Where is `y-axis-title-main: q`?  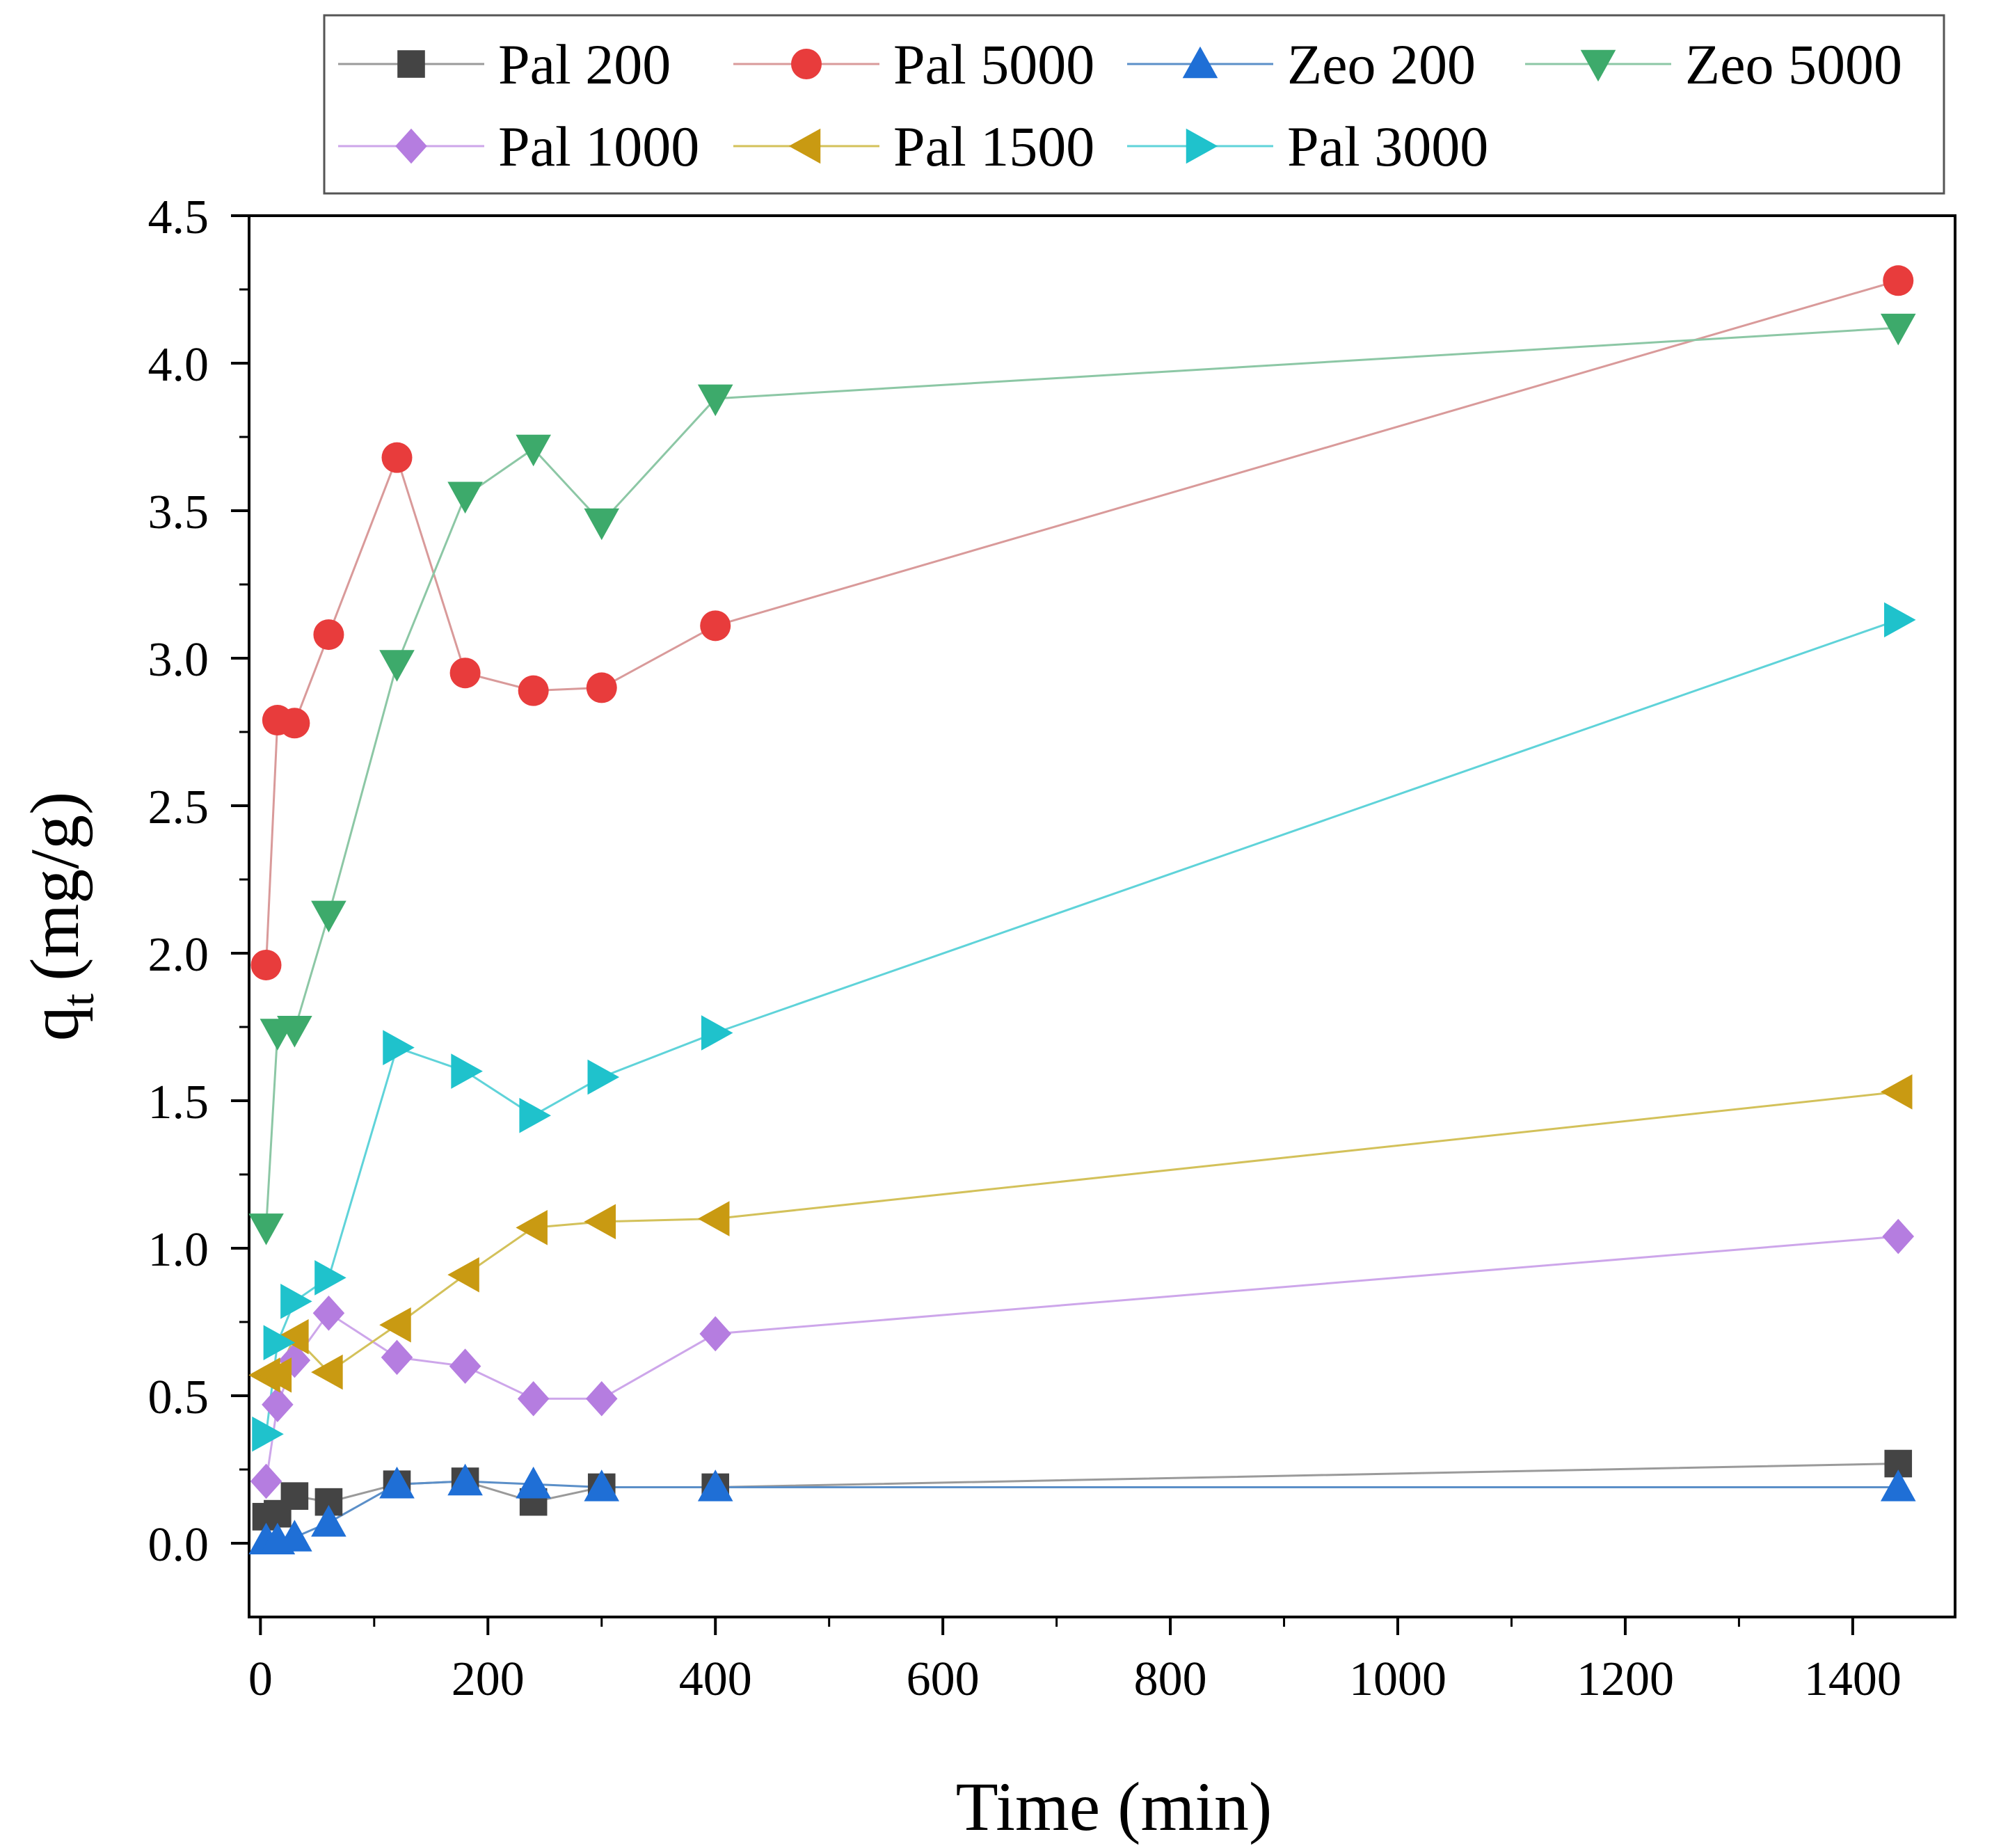 y-axis-title-main: q is located at coordinates (54, 1023).